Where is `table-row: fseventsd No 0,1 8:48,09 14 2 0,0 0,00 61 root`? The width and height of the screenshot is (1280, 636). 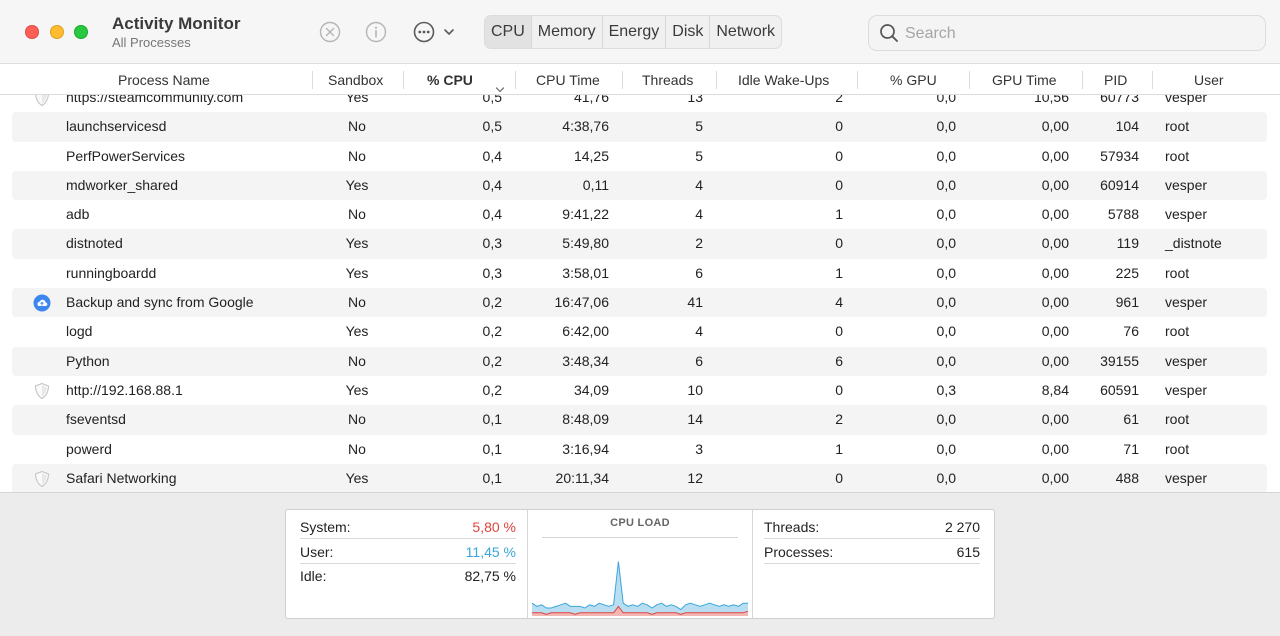
table-row: fseventsd No 0,1 8:48,09 14 2 0,0 0,00 61 root is located at coordinates (639, 420).